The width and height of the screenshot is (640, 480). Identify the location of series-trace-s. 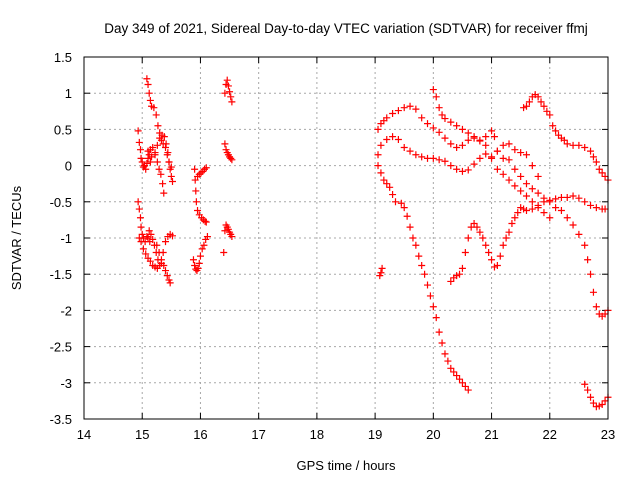
(520, 203).